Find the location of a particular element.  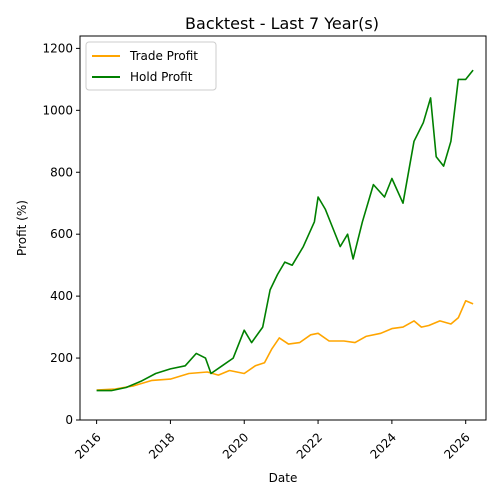

x-tick-label: 2020 is located at coordinates (235, 445).